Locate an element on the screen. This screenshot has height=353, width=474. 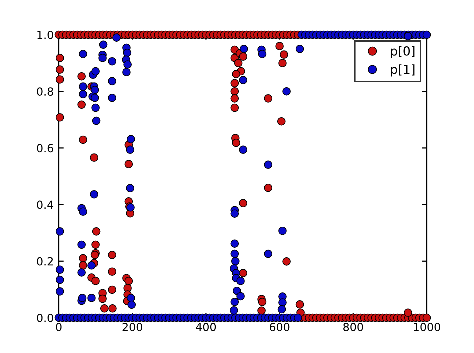
y-tick-label: 1.0 is located at coordinates (46, 35).